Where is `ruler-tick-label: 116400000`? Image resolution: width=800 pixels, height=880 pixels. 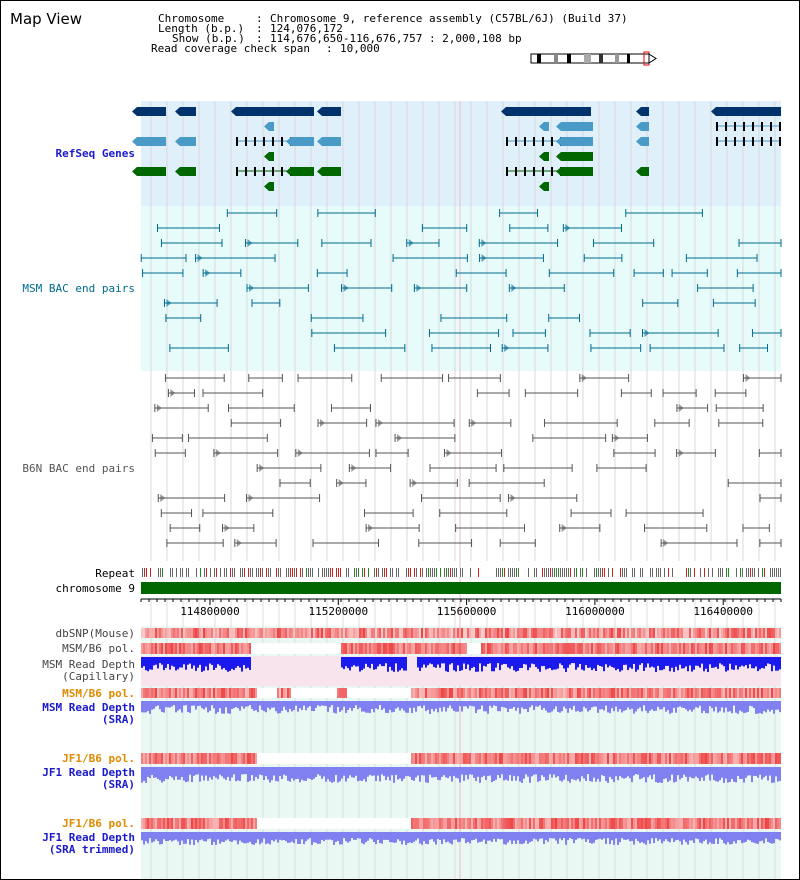
ruler-tick-label: 116400000 is located at coordinates (723, 611).